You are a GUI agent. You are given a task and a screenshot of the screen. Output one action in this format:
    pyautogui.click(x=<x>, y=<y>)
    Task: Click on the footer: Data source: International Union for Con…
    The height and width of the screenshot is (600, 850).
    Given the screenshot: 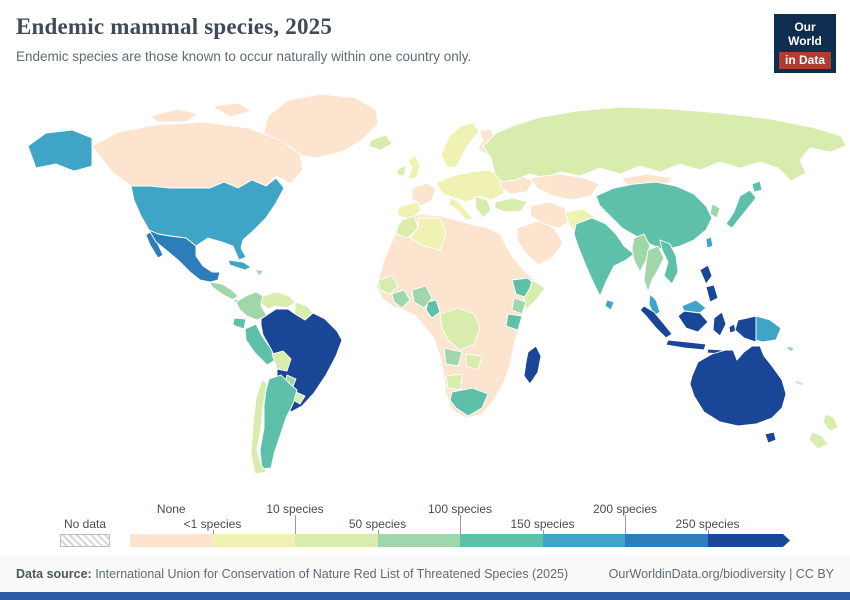 What is the action you would take?
    pyautogui.click(x=425, y=574)
    